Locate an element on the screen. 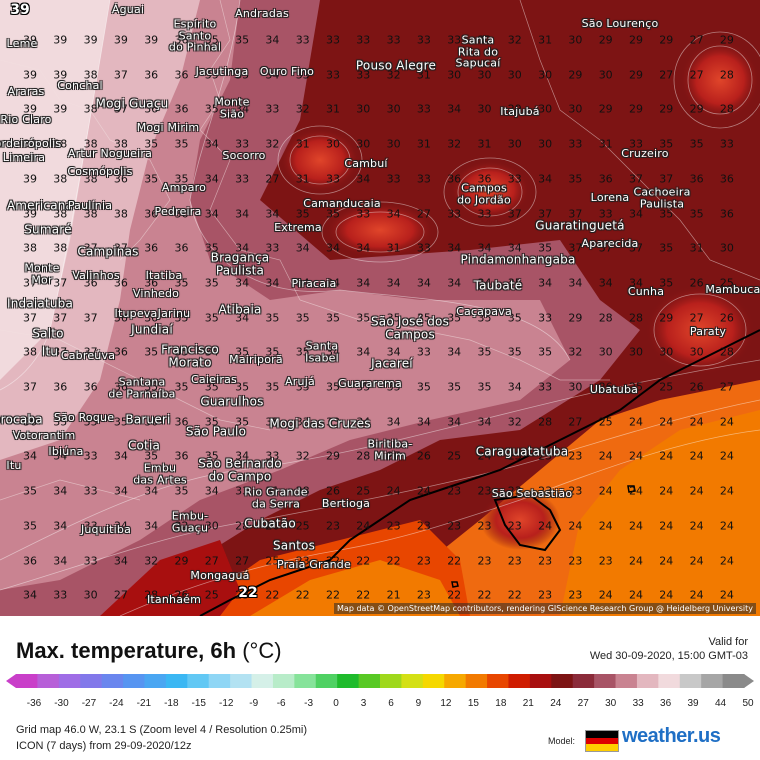 The height and width of the screenshot is (760, 760). legend-title-text: Max. temperature, 6h is located at coordinates (126, 650).